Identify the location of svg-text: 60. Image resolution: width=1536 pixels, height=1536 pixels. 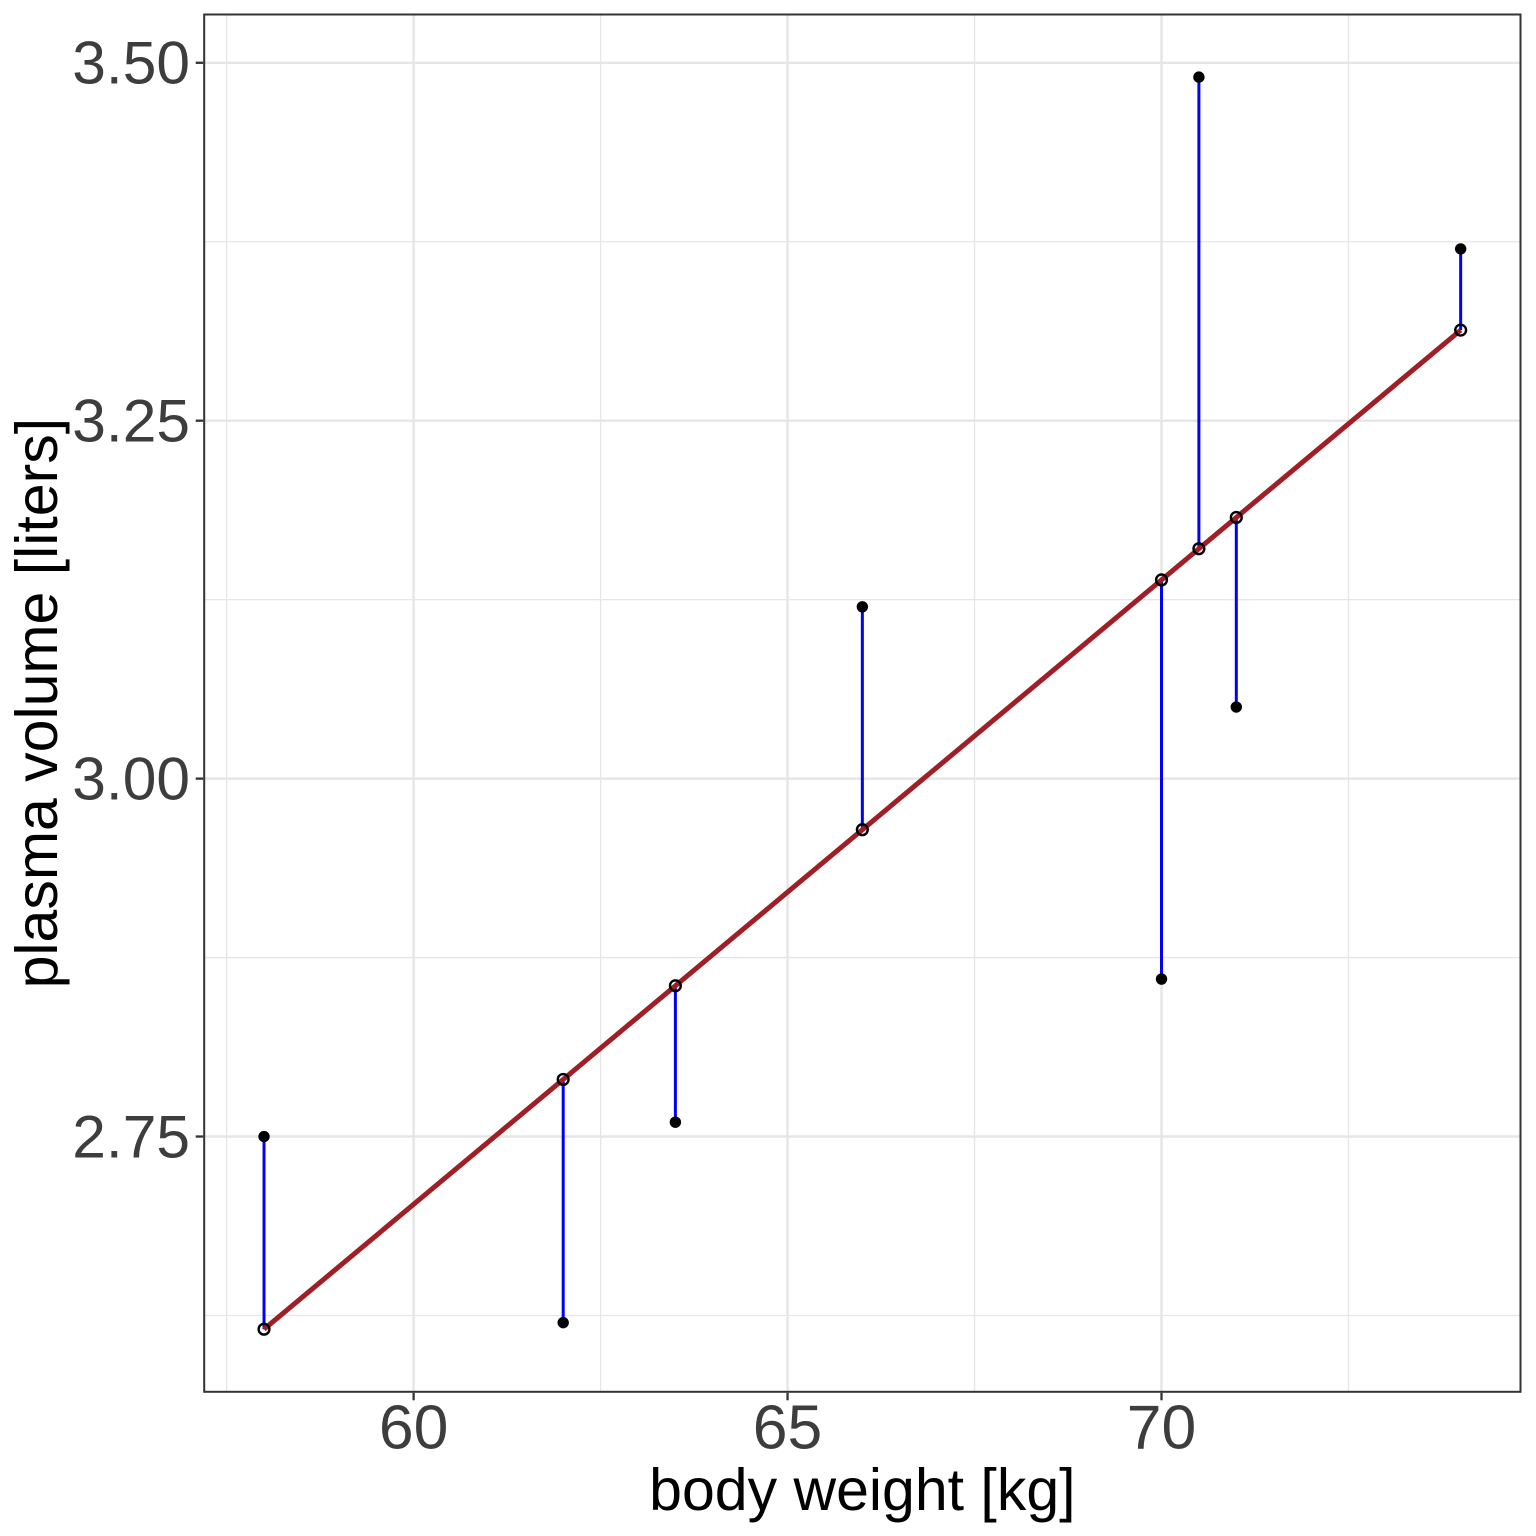
(414, 1428).